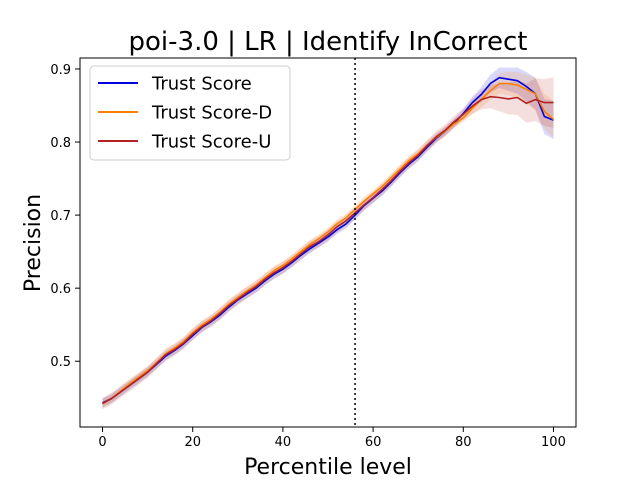 The width and height of the screenshot is (640, 480). I want to click on legend: Trust Score Trust Score-D Trust Score-U, so click(190, 113).